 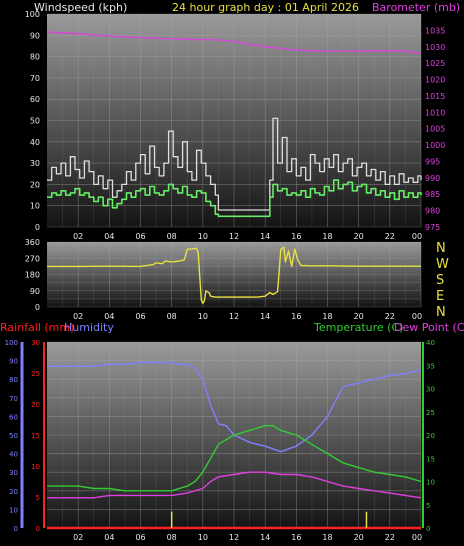 What do you see at coordinates (13, 436) in the screenshot?
I see `humidity-y-tick-label: 50` at bounding box center [13, 436].